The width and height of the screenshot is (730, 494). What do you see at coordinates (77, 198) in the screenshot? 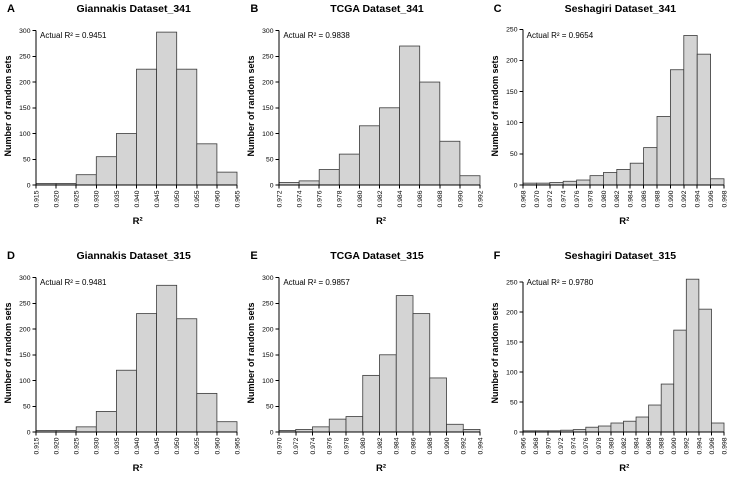
I see `svg-text: 0.925` at bounding box center [77, 198].